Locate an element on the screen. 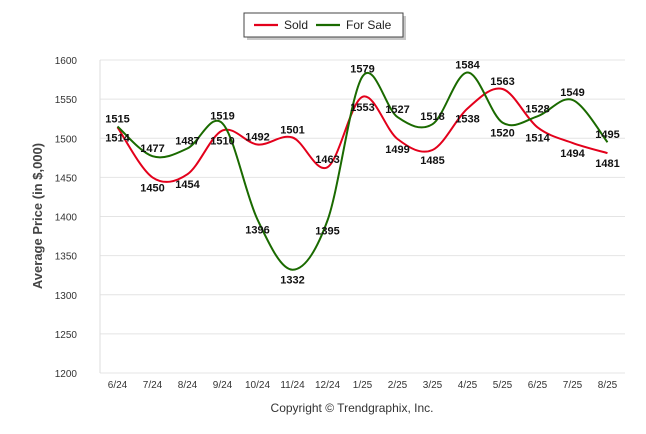 The height and width of the screenshot is (434, 646). data-label-sold: 1494 is located at coordinates (572, 154).